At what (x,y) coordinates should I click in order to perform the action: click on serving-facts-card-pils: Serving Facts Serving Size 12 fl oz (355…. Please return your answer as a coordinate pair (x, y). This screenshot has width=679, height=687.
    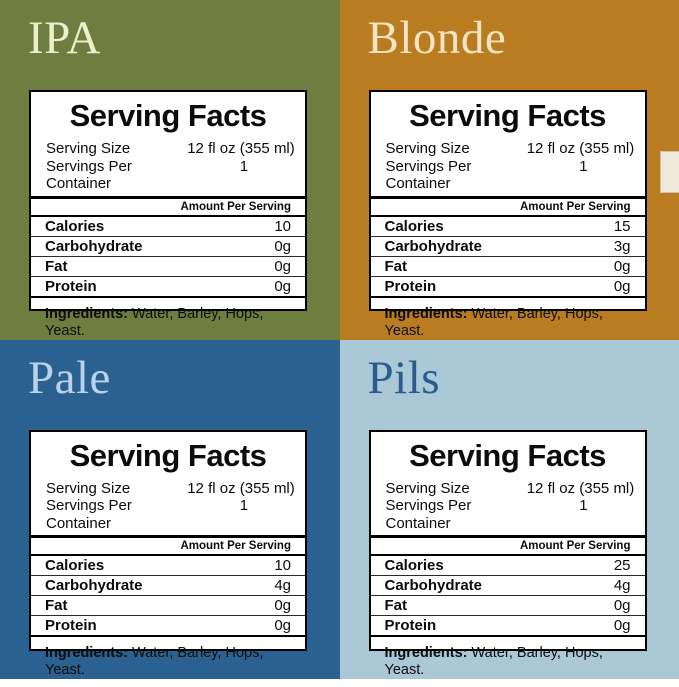
    Looking at the image, I should click on (508, 540).